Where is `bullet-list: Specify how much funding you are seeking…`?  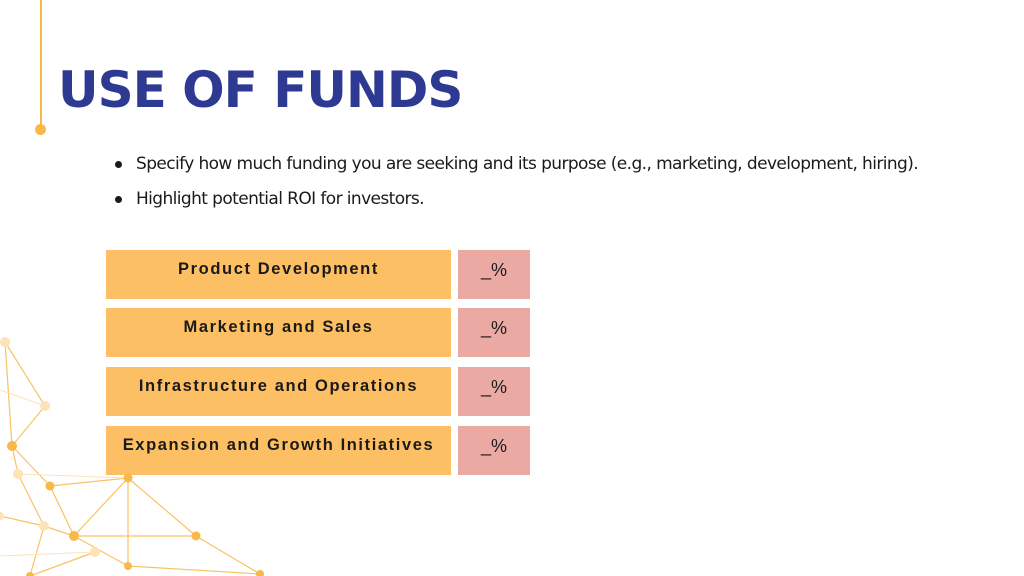 bullet-list: Specify how much funding you are seeking… is located at coordinates (517, 185).